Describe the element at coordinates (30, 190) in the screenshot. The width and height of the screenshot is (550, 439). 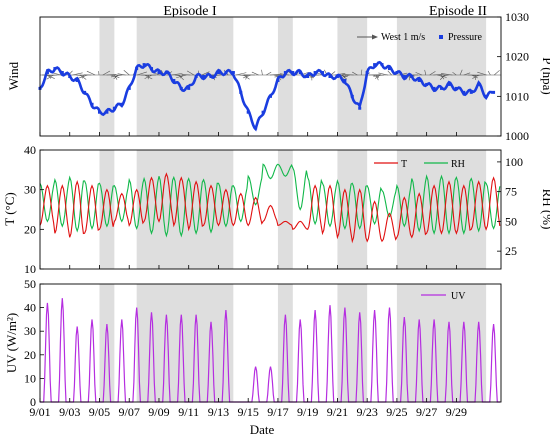
I see `y-tick-label-left: 30` at that location.